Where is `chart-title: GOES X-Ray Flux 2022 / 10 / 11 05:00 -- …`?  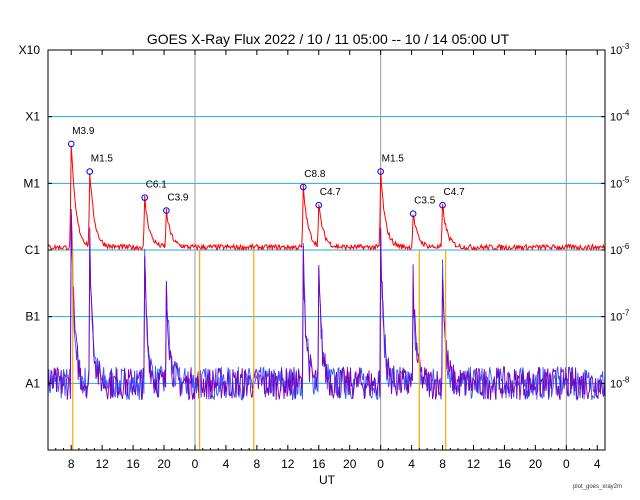 chart-title: GOES X-Ray Flux 2022 / 10 / 11 05:00 -- … is located at coordinates (328, 39).